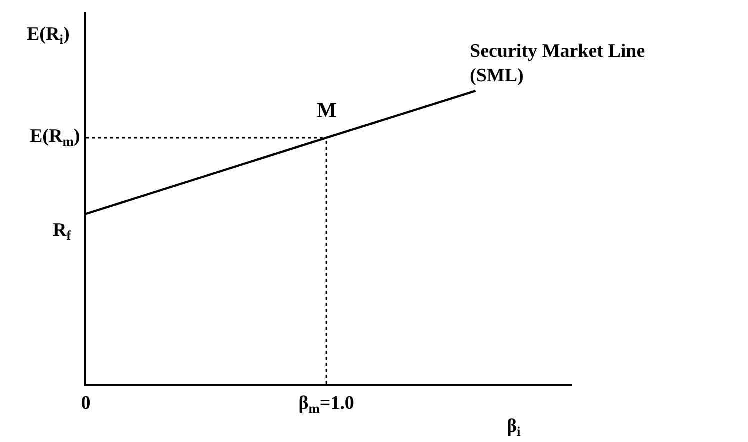  What do you see at coordinates (326, 404) in the screenshot?
I see `x-tick-label: β$_{m}$=1.0` at bounding box center [326, 404].